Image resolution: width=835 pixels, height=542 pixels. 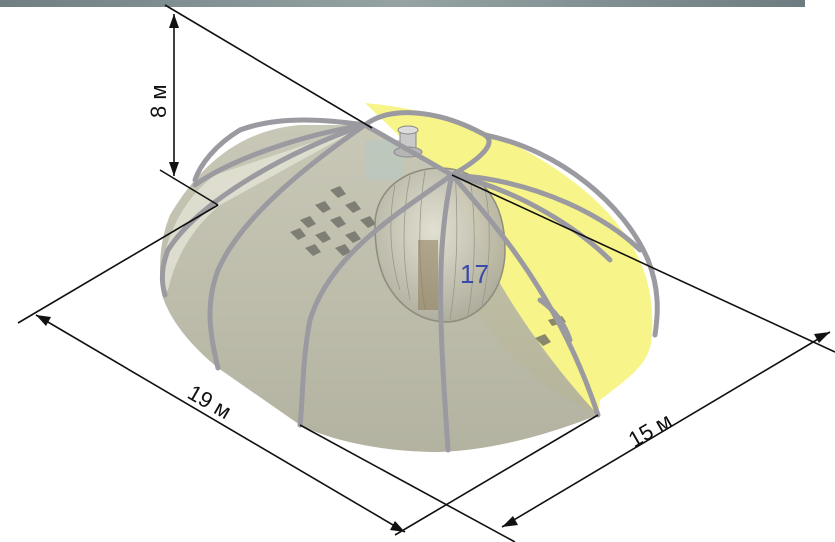 I want to click on back-window, so click(x=384, y=160).